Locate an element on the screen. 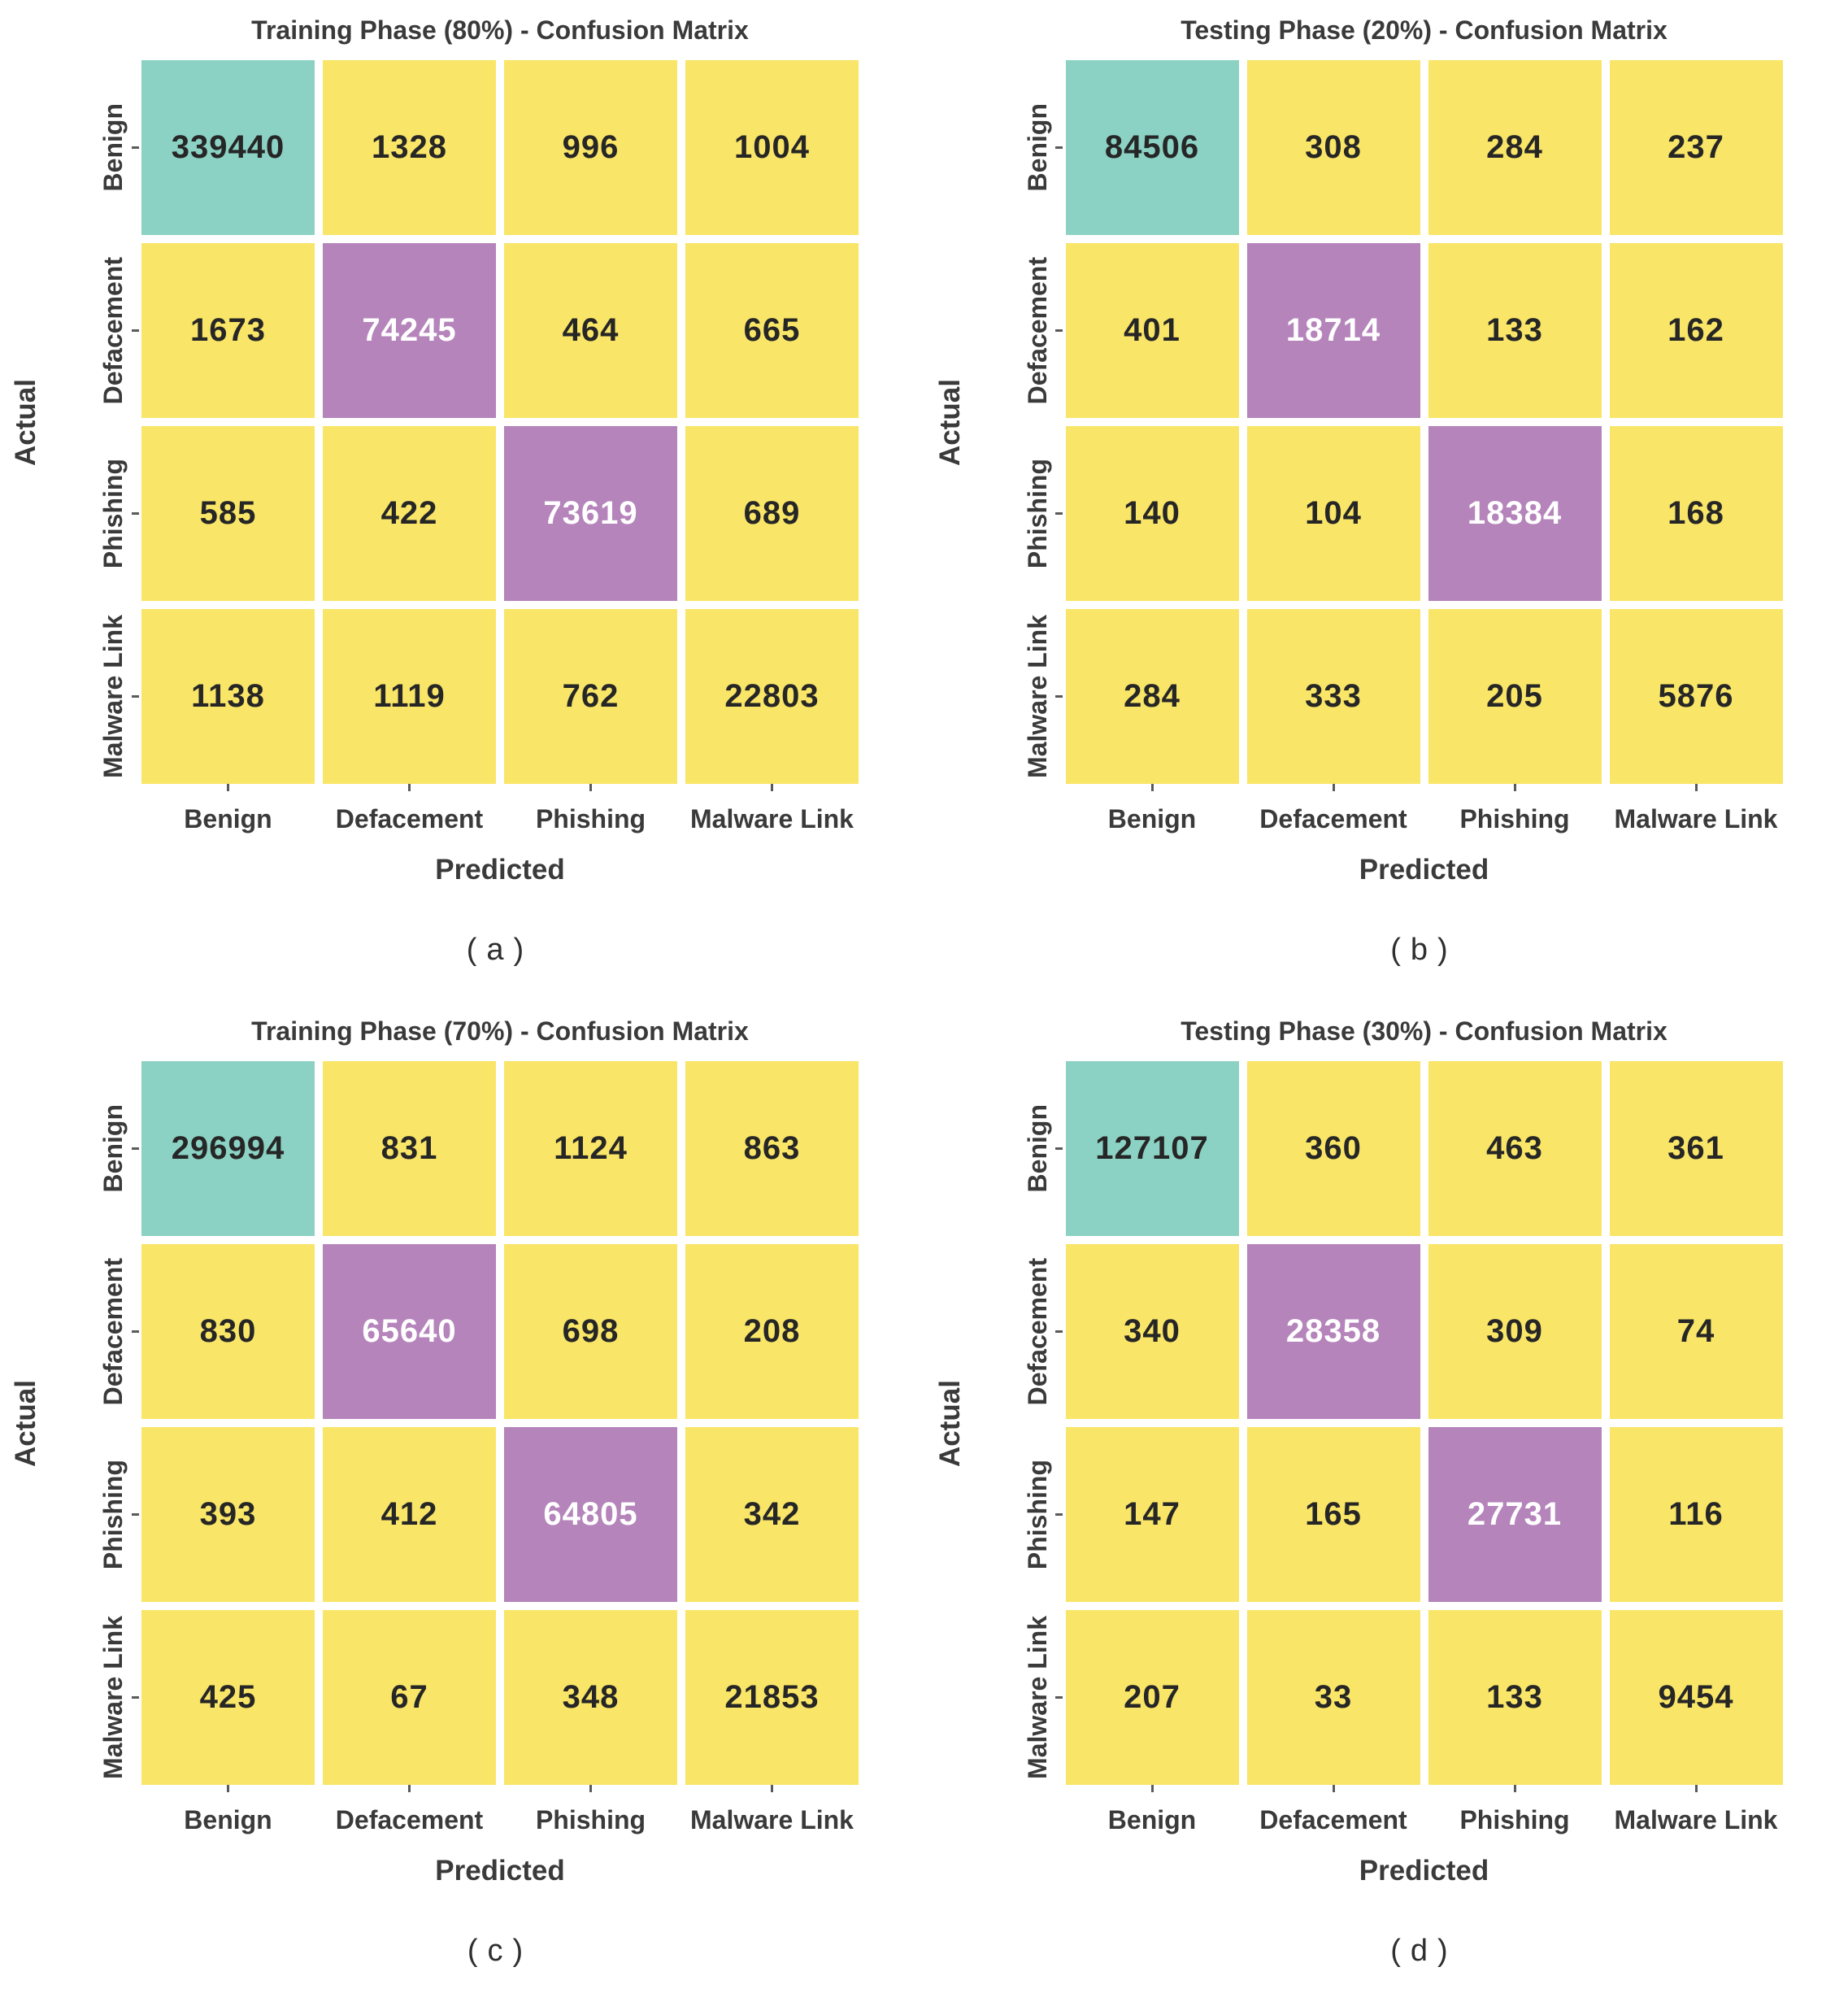 This screenshot has height=2002, width=1848. column-tick-label: Benign is located at coordinates (228, 818).